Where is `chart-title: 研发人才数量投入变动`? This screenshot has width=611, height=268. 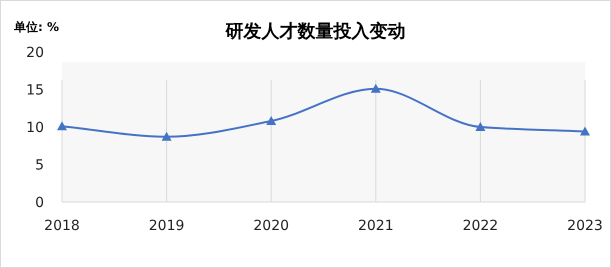
chart-title: 研发人才数量投入变动 is located at coordinates (315, 31).